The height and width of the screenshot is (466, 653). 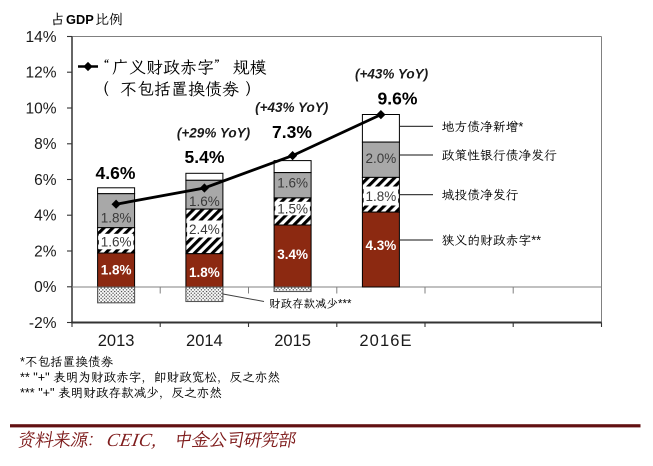 What do you see at coordinates (292, 341) in the screenshot?
I see `svg-text: 2015` at bounding box center [292, 341].